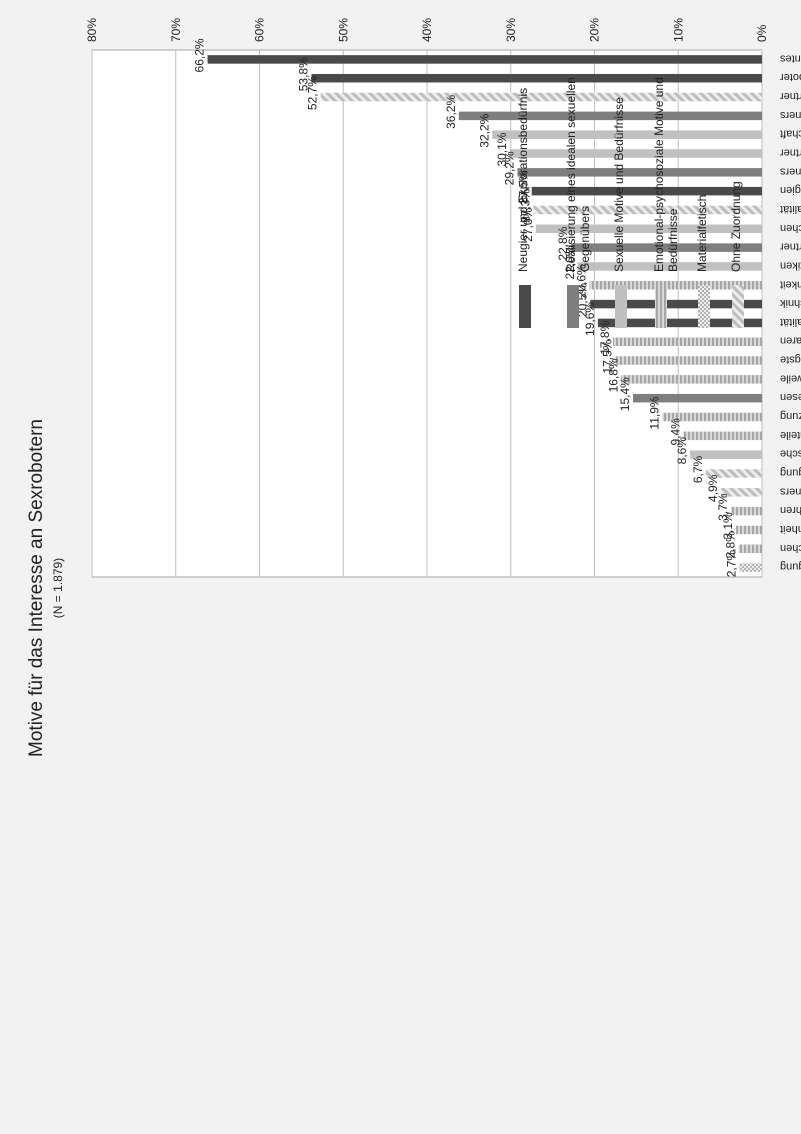  What do you see at coordinates (260, 30) in the screenshot?
I see `y-tick-label: 60%` at bounding box center [260, 30].